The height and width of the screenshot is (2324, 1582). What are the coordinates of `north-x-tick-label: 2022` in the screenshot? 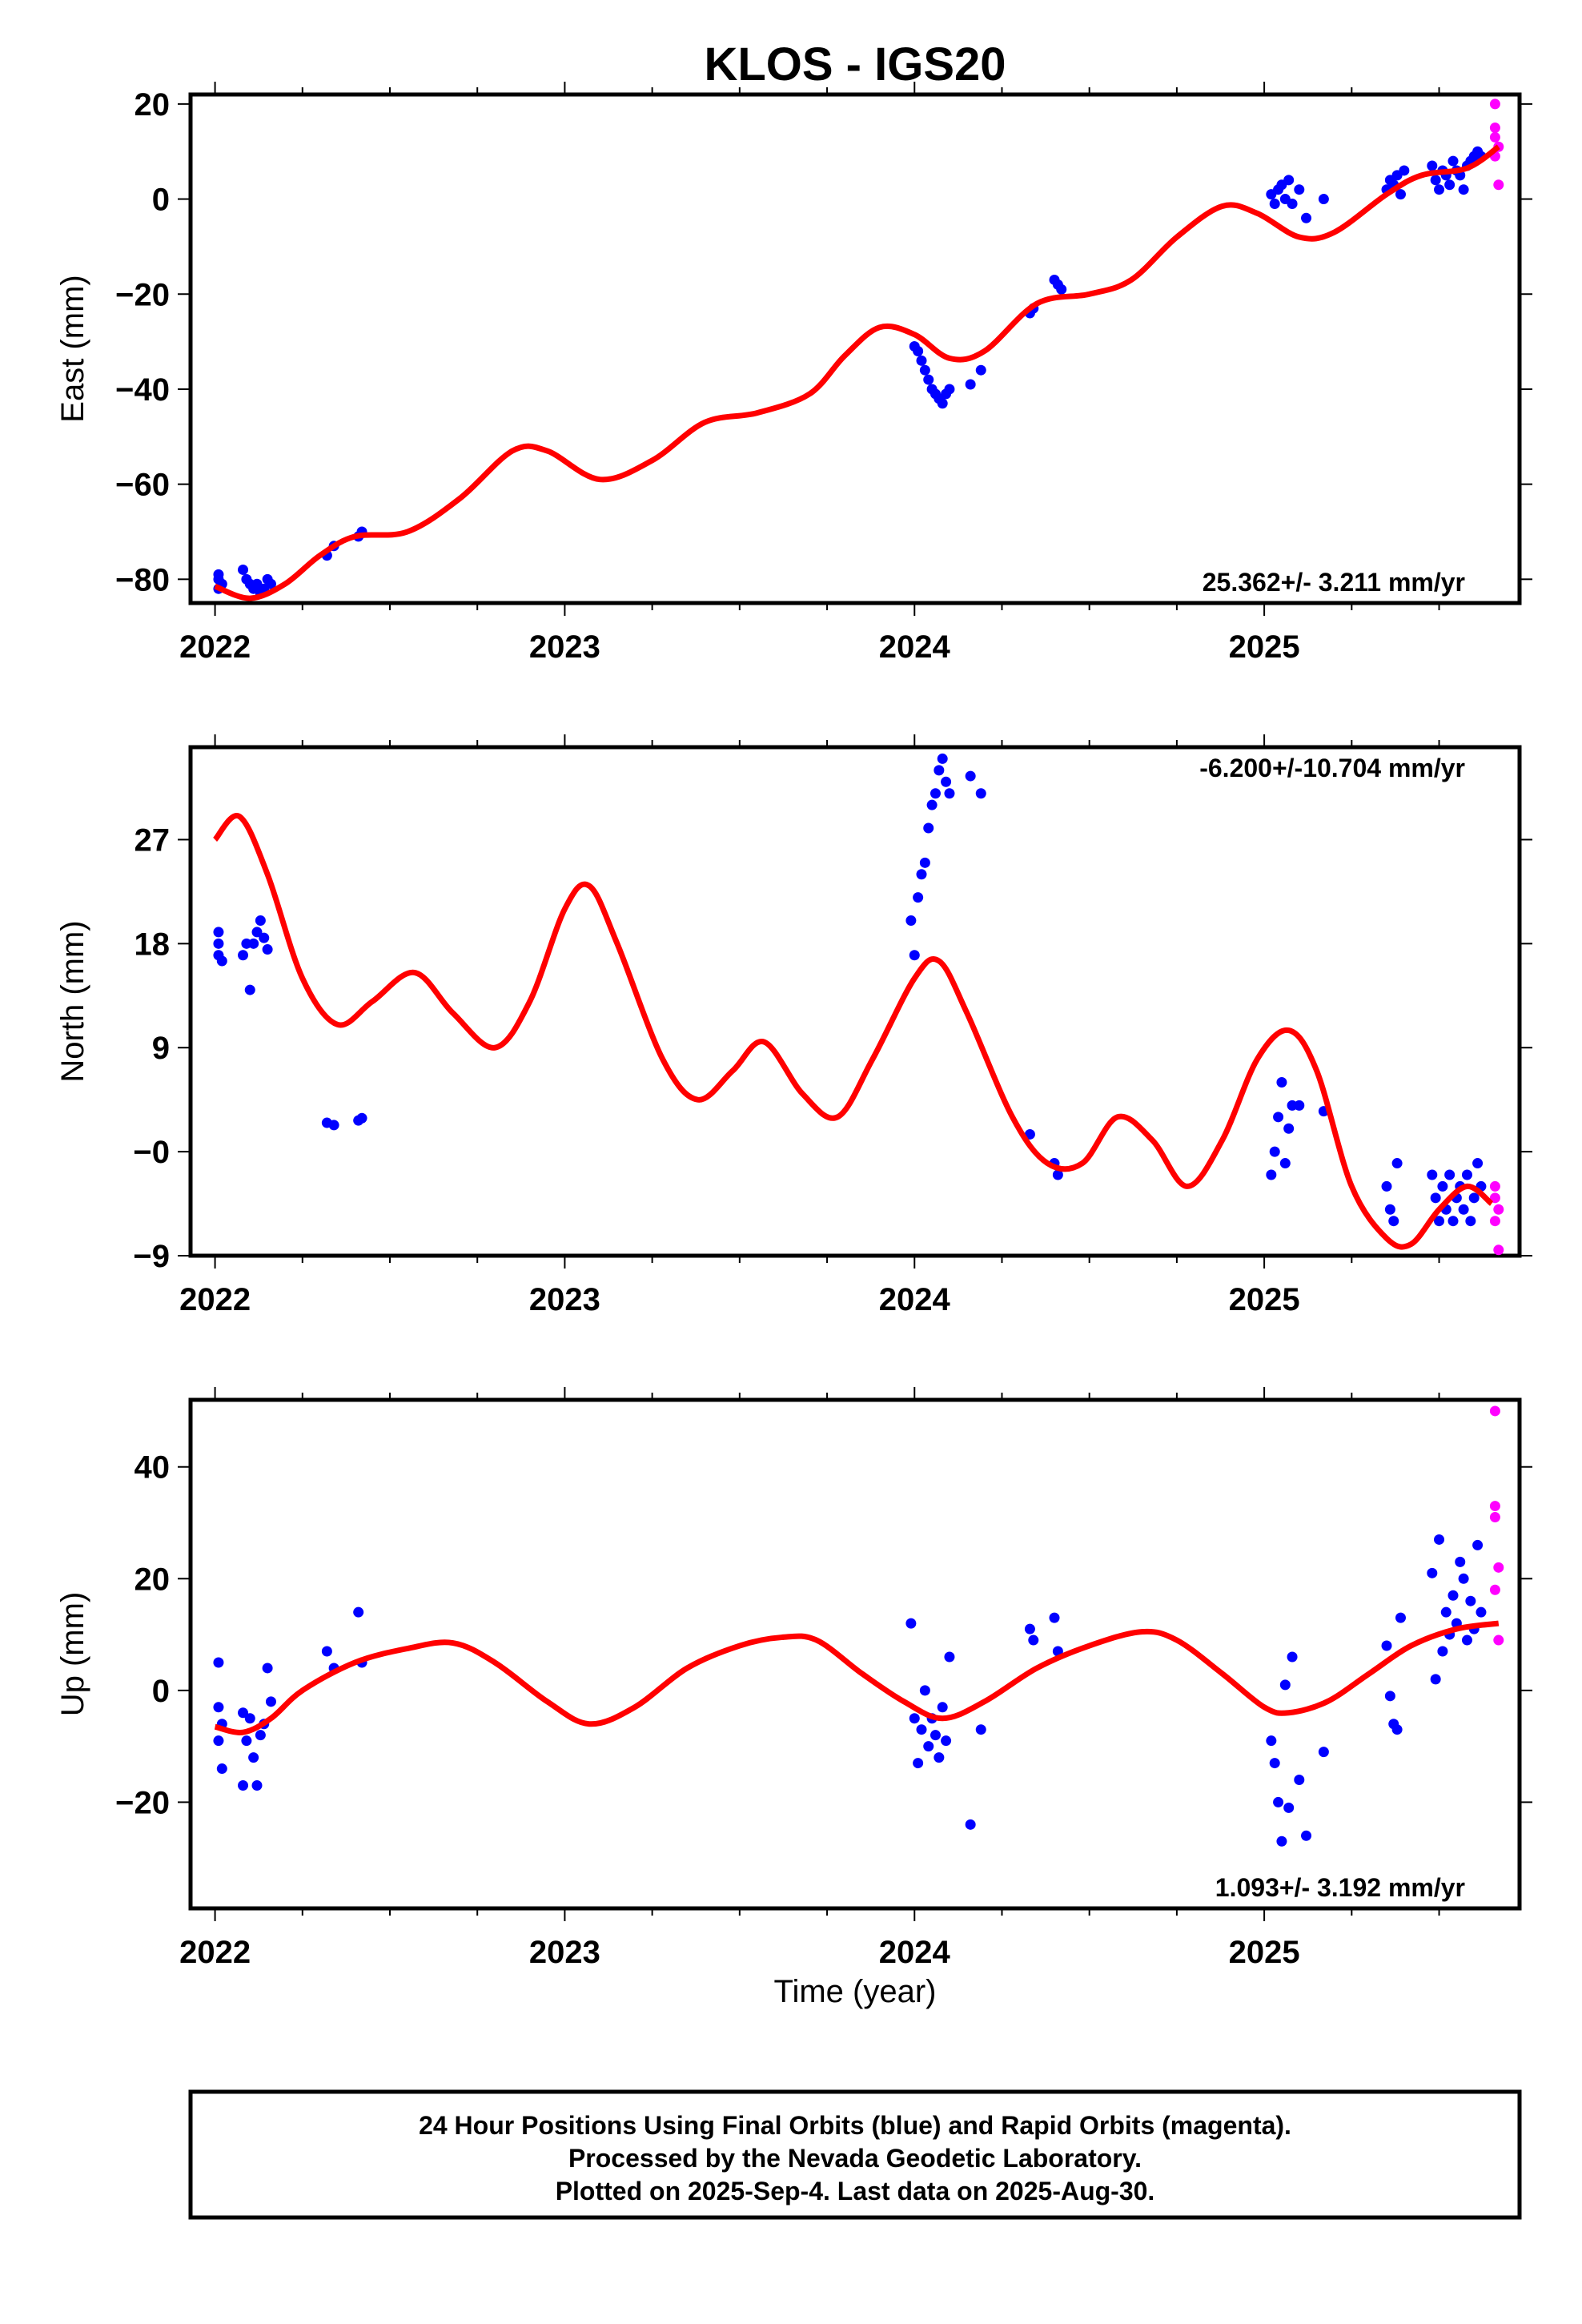 It's located at (215, 1299).